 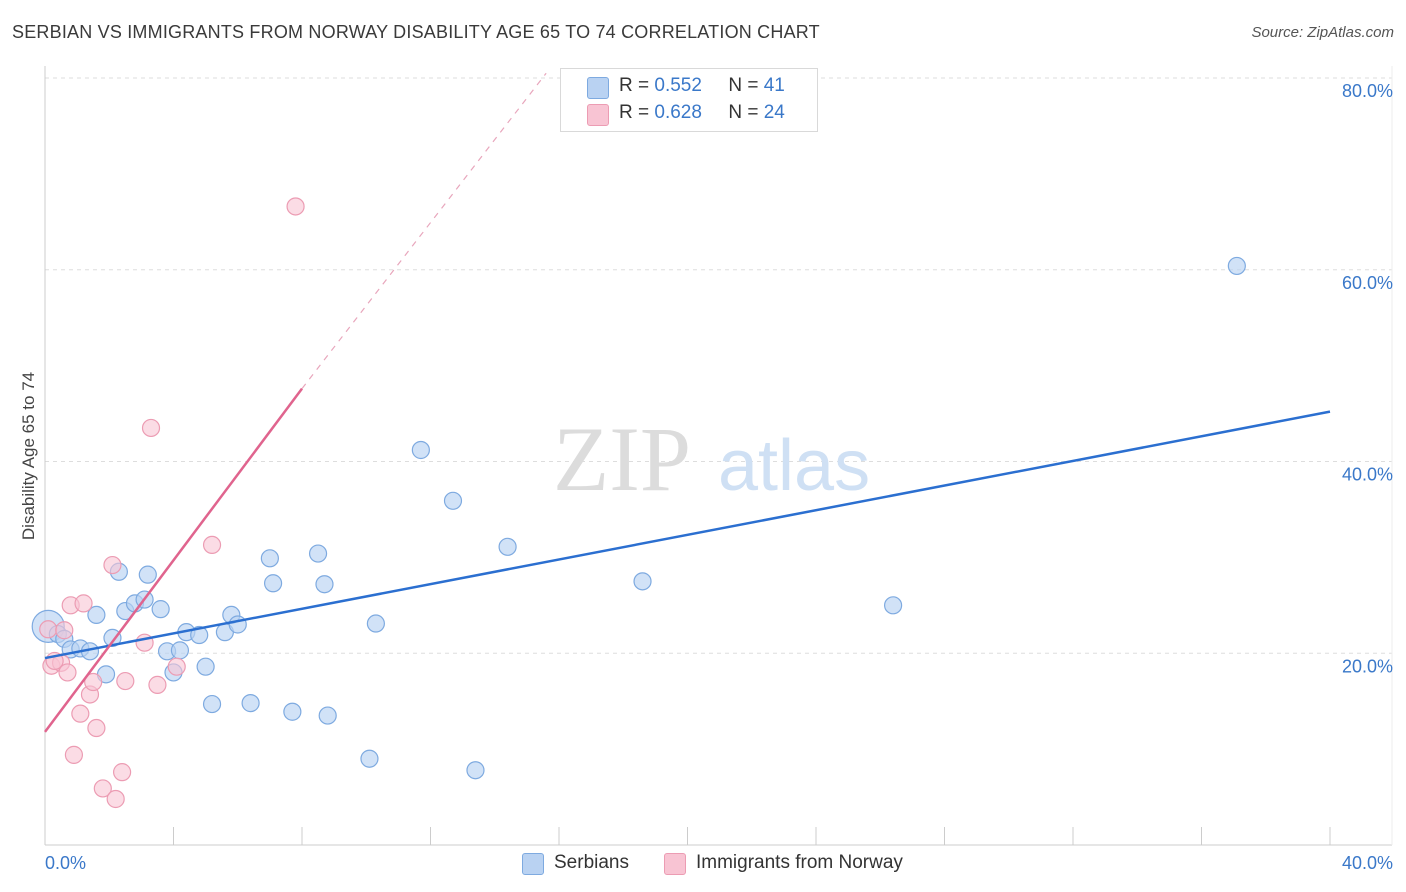 I want to click on r-value-norway: 0.628, so click(x=678, y=112).